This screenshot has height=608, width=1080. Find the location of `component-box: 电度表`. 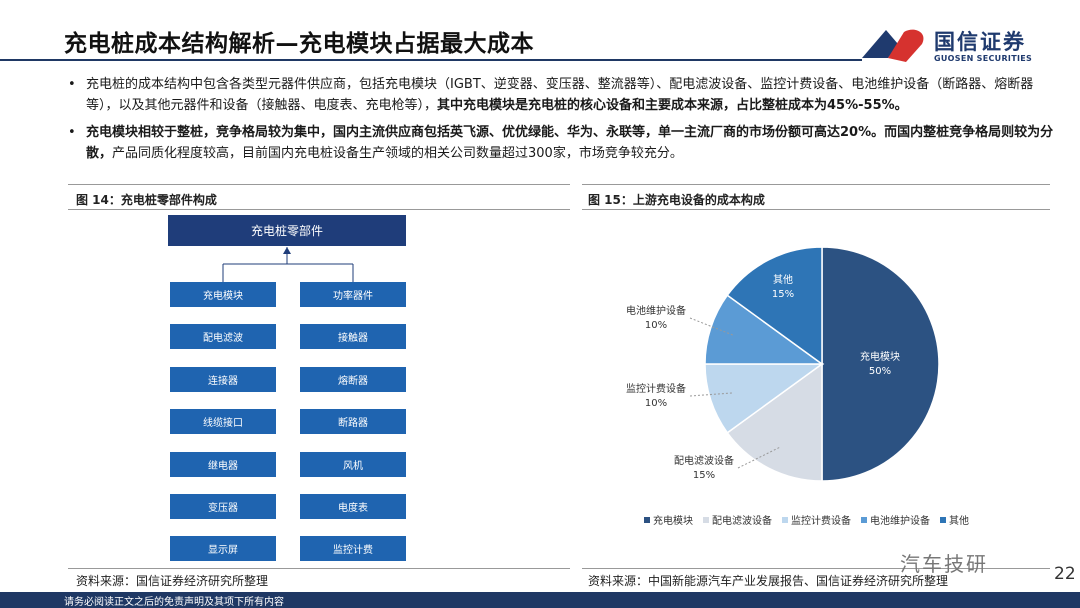

component-box: 电度表 is located at coordinates (353, 506).